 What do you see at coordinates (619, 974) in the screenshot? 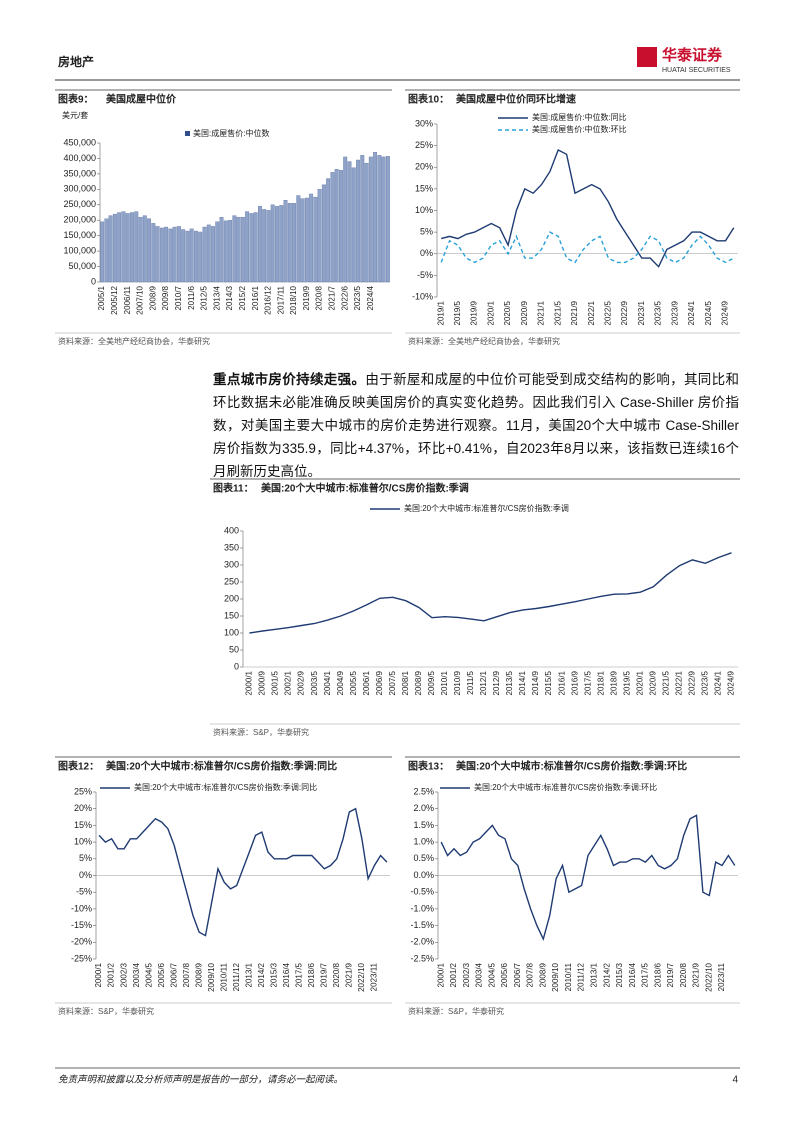
I see `x-tick-label: 2015/3` at bounding box center [619, 974].